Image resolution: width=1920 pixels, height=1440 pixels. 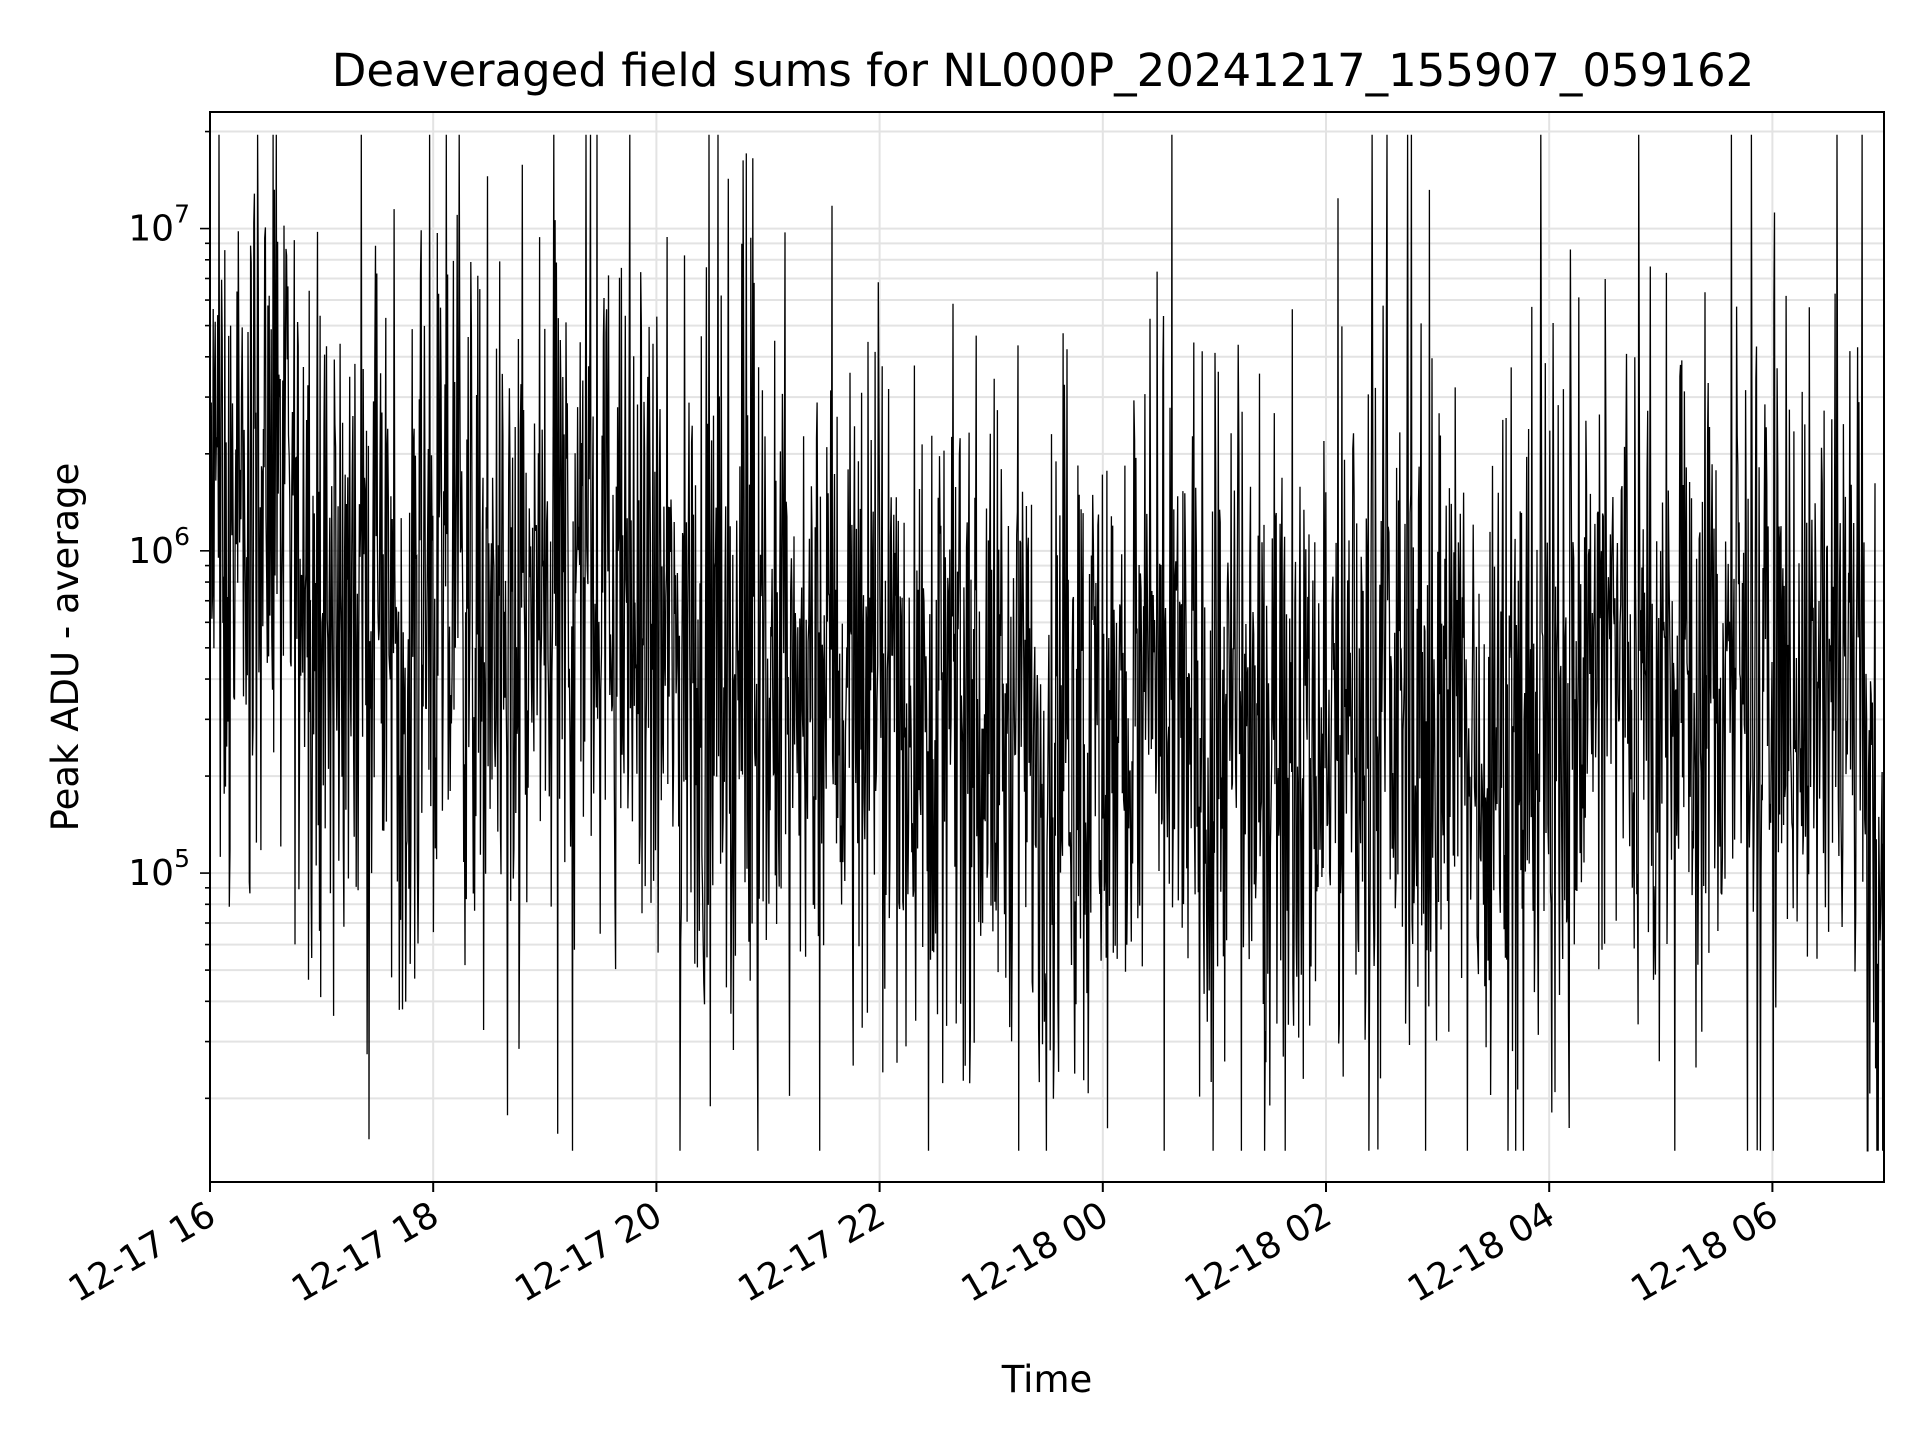 I want to click on x-axis-label: Time, so click(x=1047, y=1379).